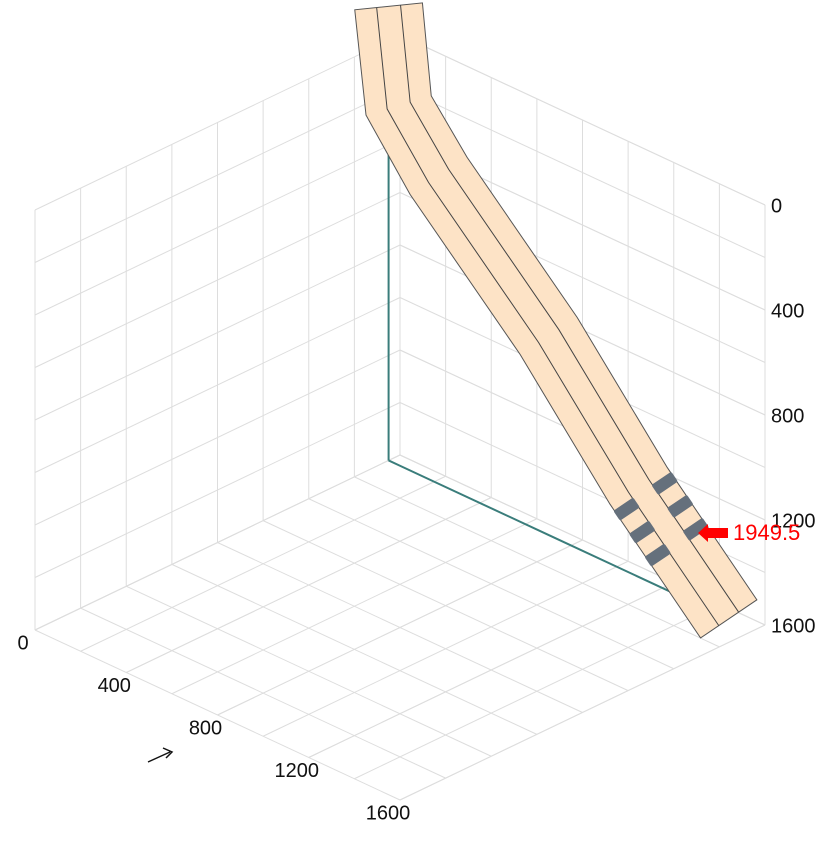  What do you see at coordinates (793, 521) in the screenshot?
I see `depth-tick-label: 1200` at bounding box center [793, 521].